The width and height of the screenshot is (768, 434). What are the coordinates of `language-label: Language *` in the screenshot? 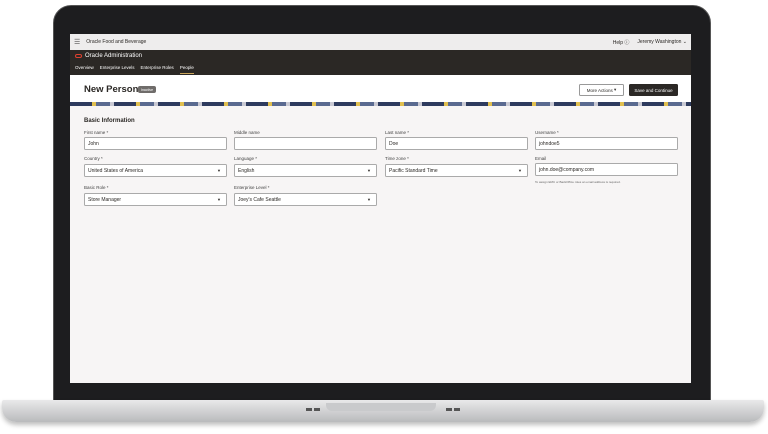 It's located at (246, 158).